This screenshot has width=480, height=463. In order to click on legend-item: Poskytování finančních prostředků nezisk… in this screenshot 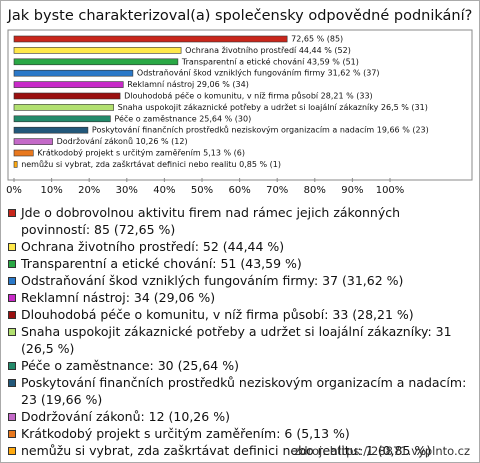, I will do `click(239, 391)`.